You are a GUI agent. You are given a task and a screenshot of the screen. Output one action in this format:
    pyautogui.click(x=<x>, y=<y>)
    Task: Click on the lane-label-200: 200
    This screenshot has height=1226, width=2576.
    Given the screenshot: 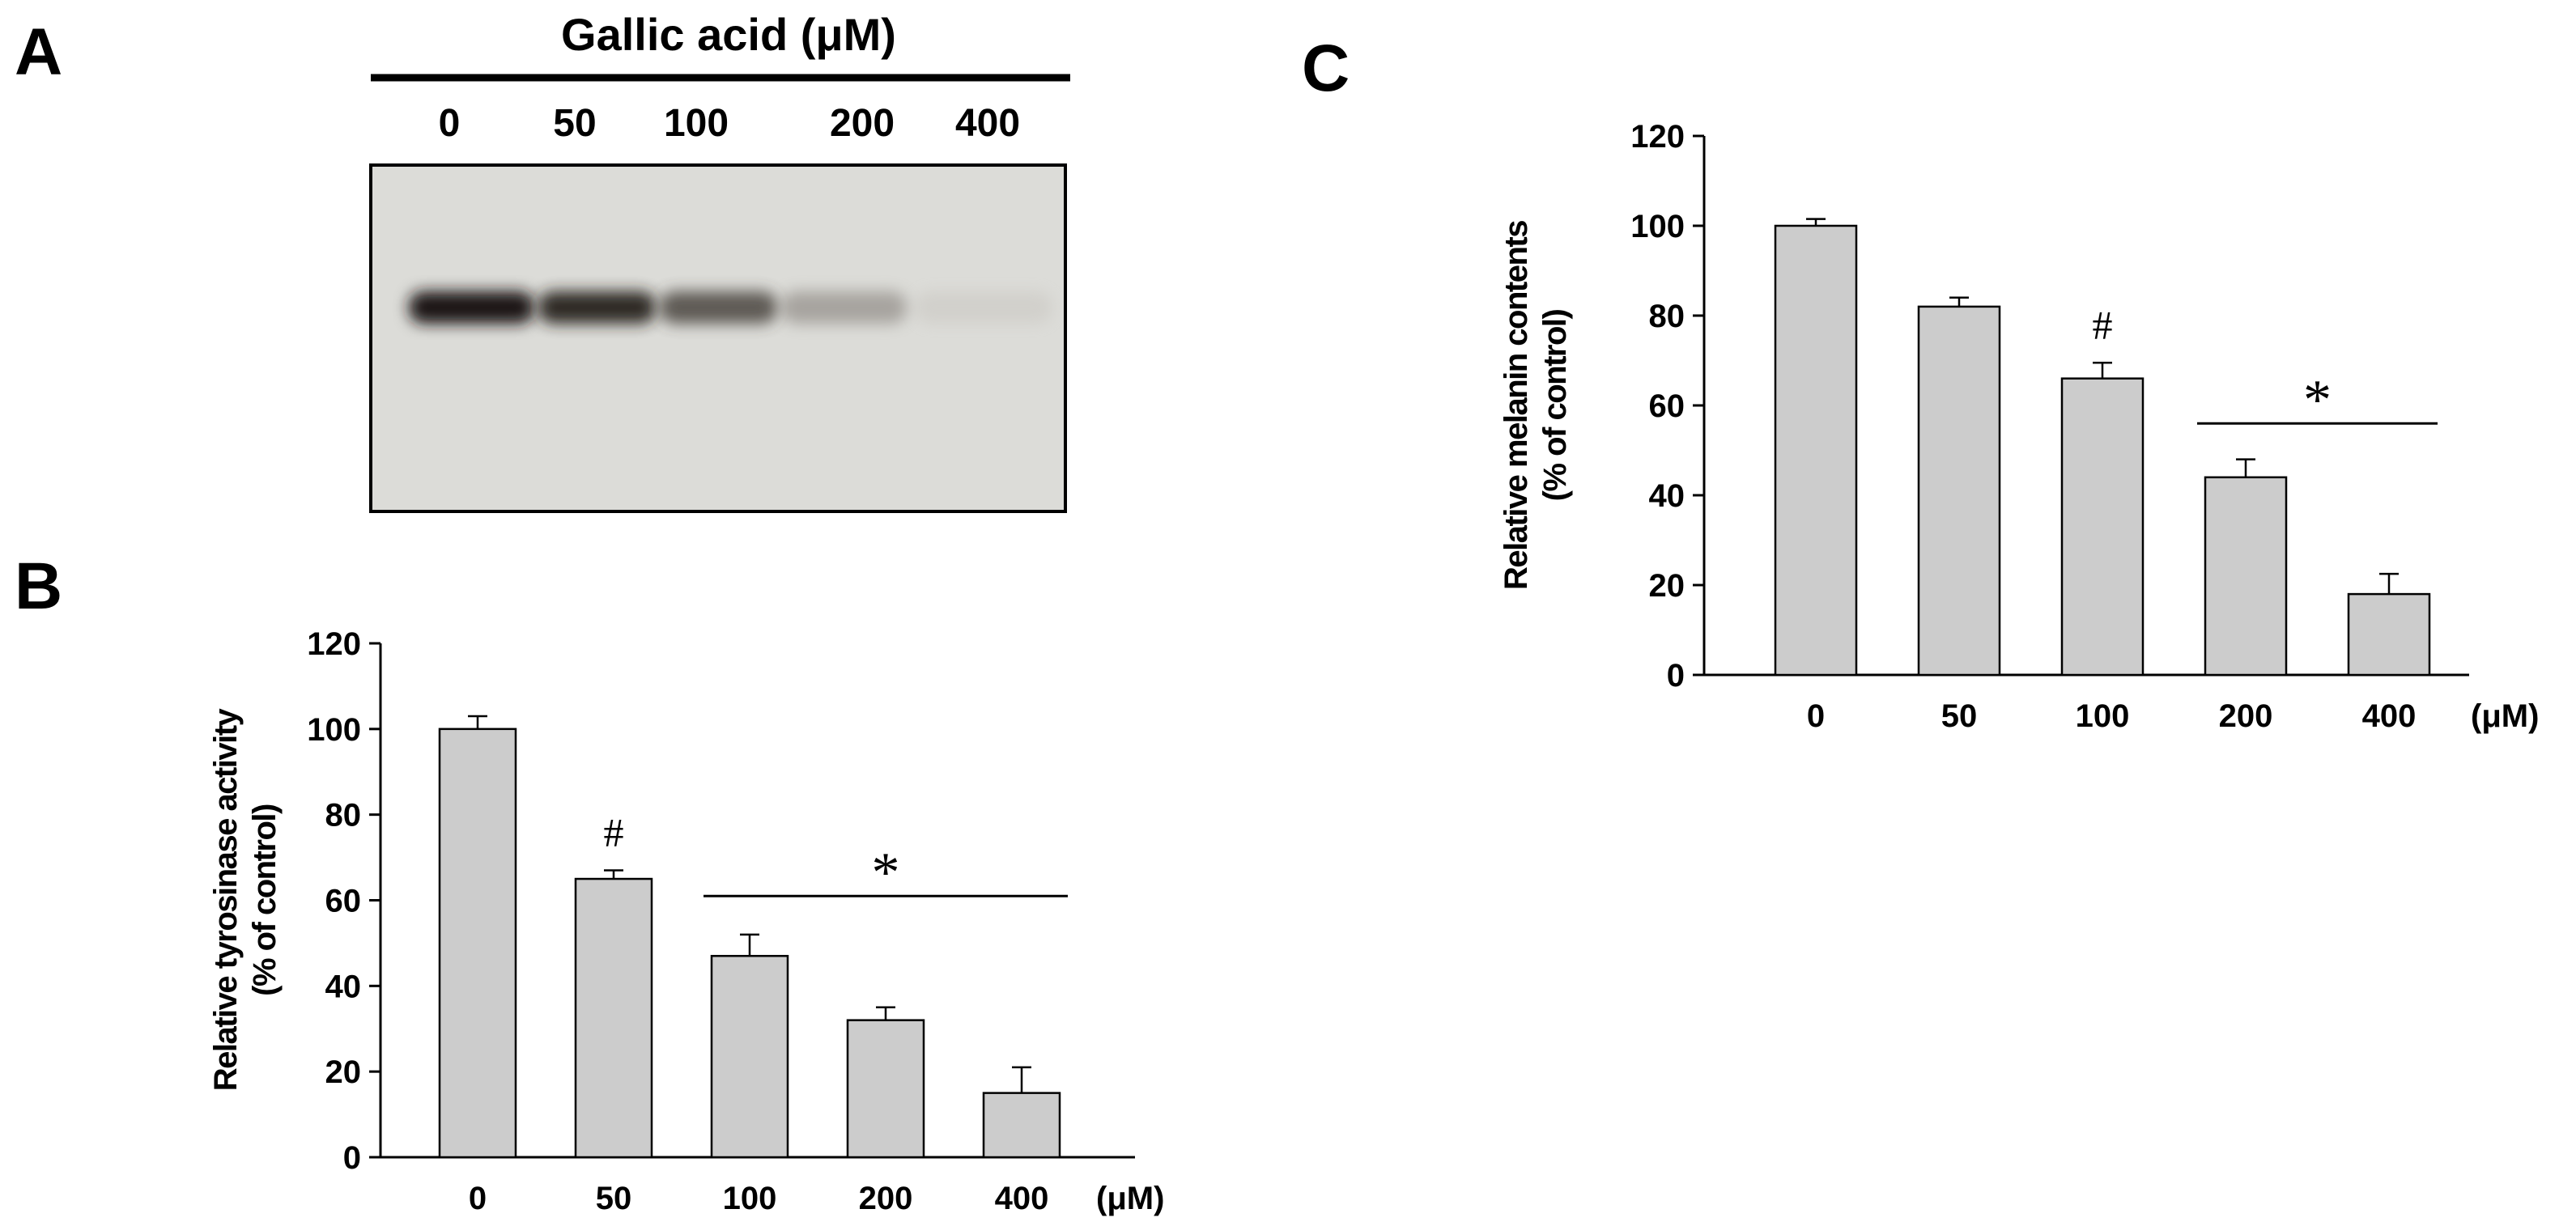 What is the action you would take?
    pyautogui.click(x=863, y=123)
    